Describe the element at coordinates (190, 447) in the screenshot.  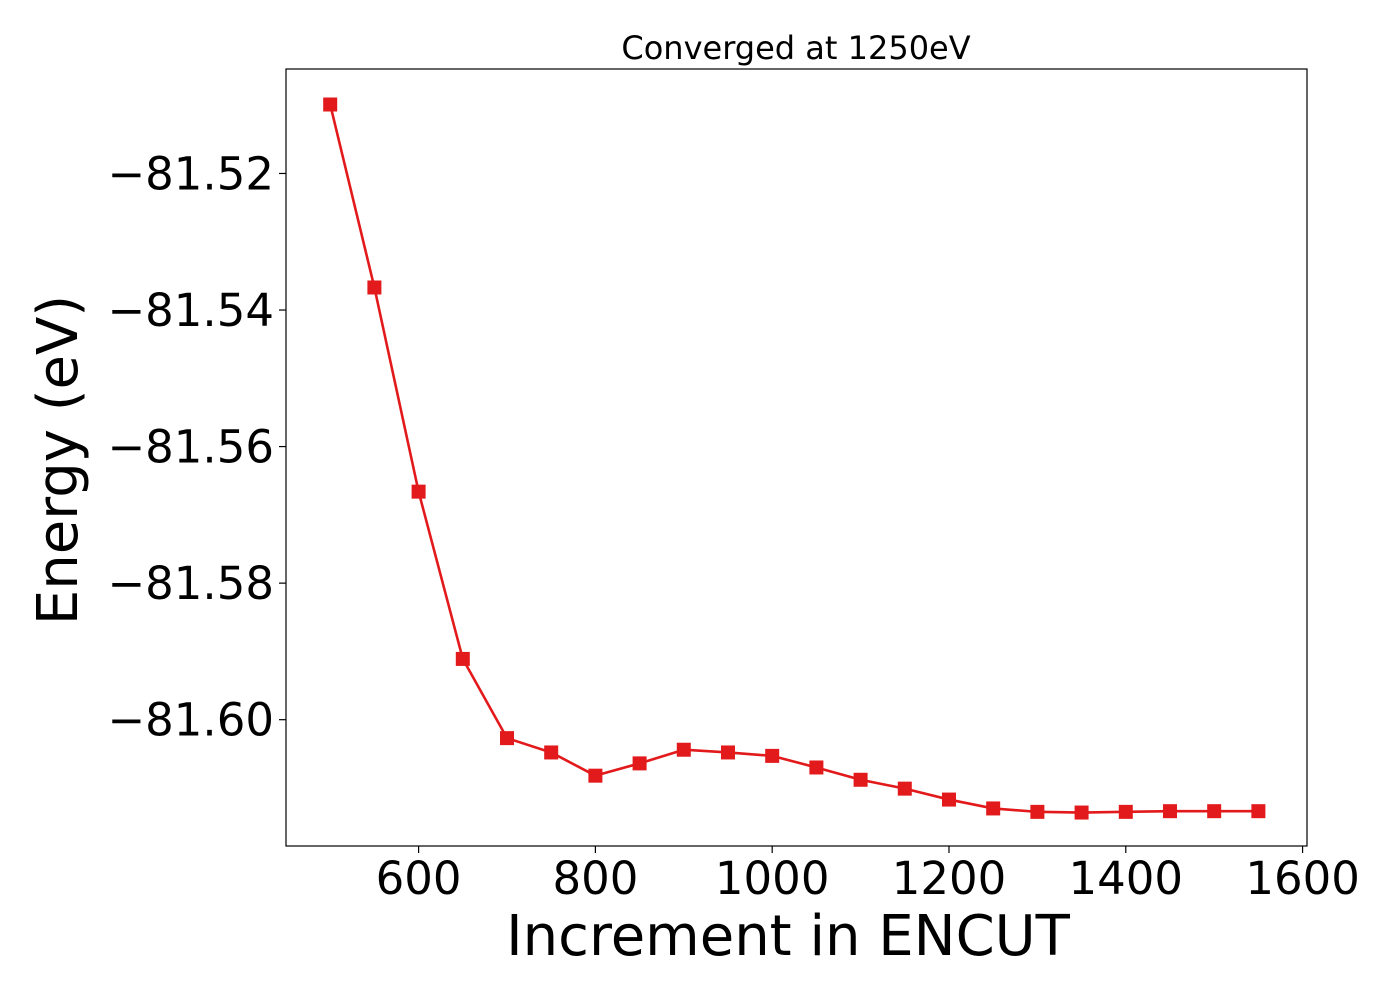
I see `y-tick-label: −81.56` at that location.